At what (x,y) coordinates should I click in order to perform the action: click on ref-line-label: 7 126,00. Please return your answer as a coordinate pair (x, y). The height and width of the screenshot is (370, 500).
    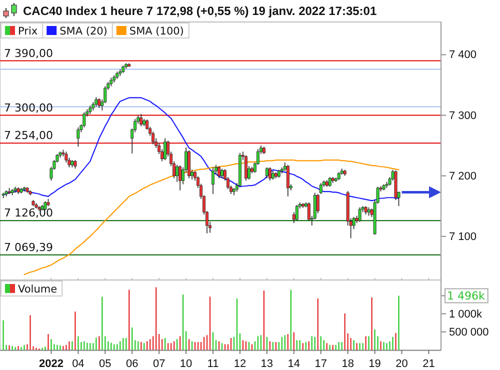
    Looking at the image, I should click on (28, 213).